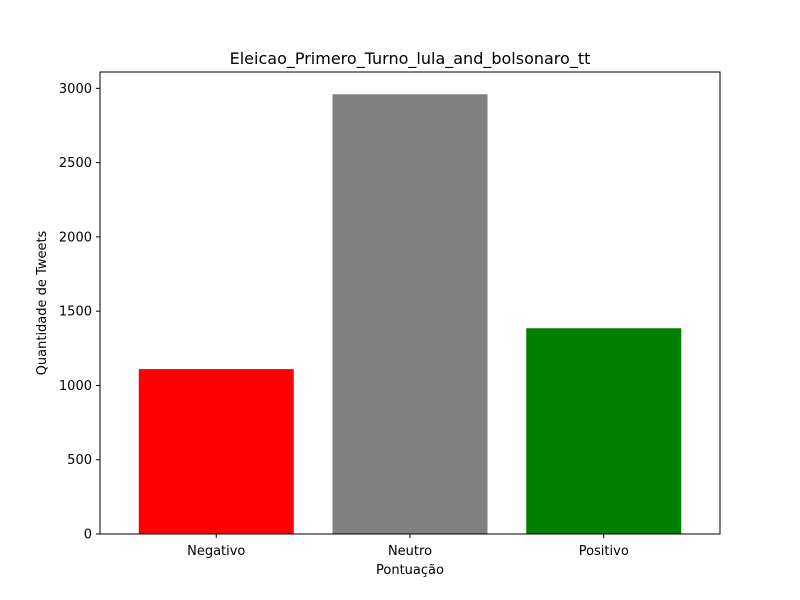 This screenshot has width=800, height=600. Describe the element at coordinates (604, 431) in the screenshot. I see `bar-positivo` at that location.